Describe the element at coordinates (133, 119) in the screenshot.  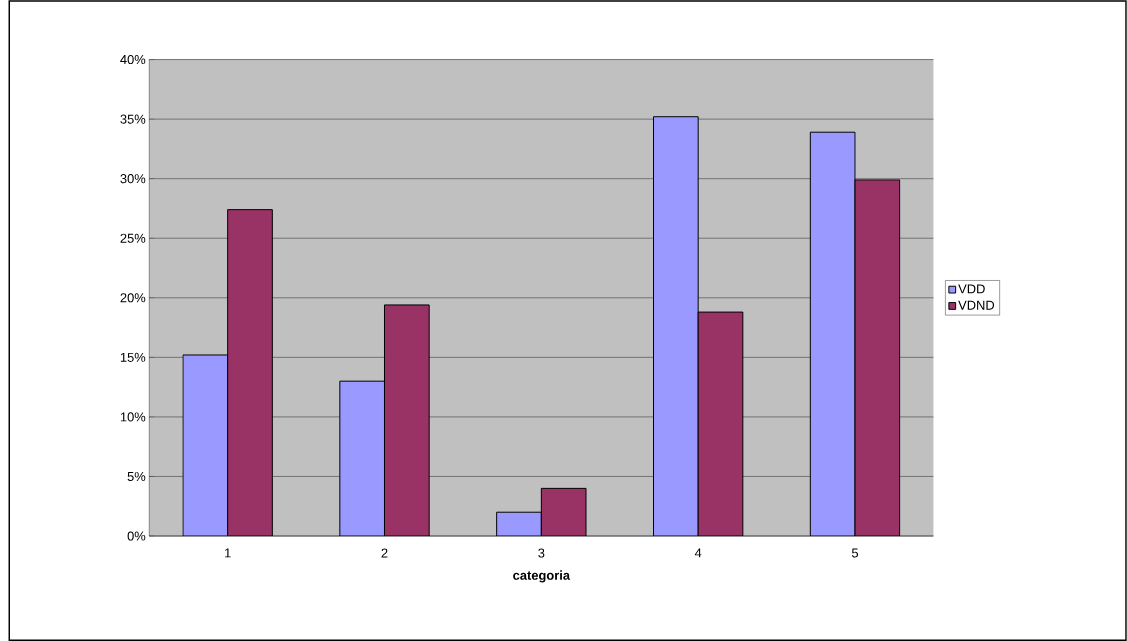
I see `y-tick-label: 35%` at that location.